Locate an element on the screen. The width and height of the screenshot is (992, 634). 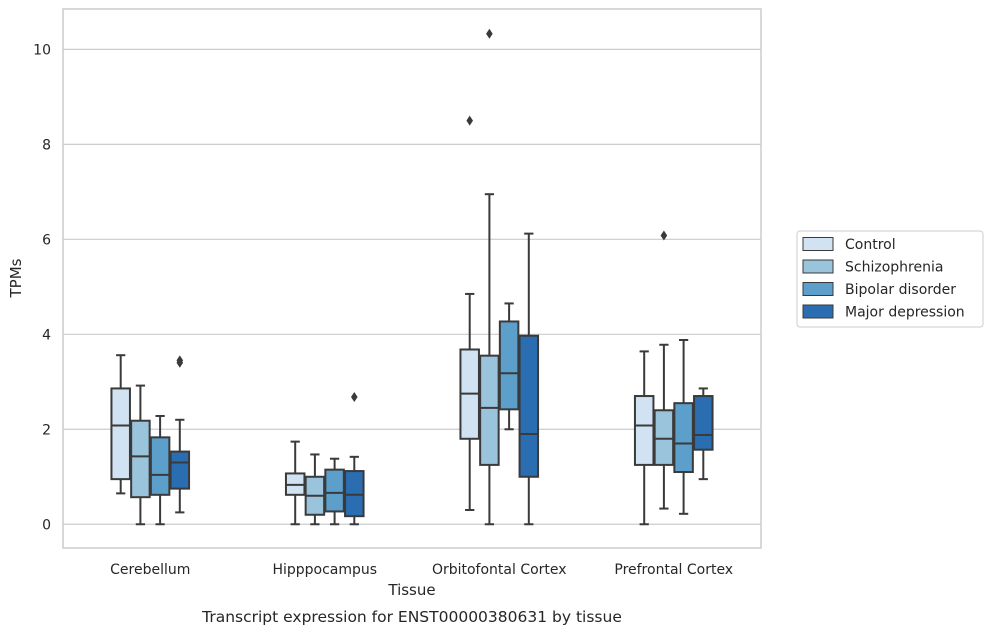
legend-label: Major depression is located at coordinates (905, 313).